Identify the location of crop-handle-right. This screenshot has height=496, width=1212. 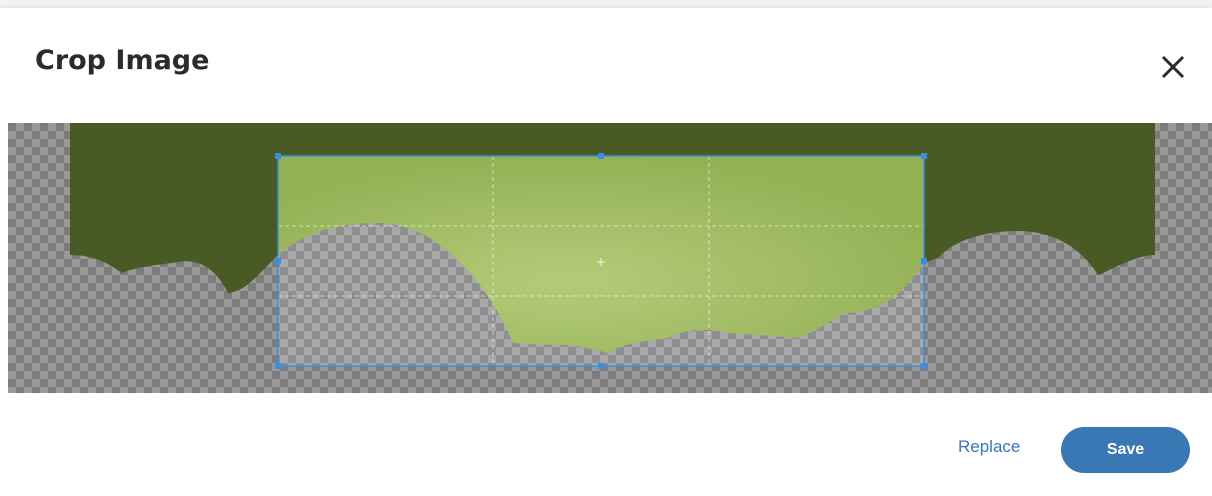
(924, 261).